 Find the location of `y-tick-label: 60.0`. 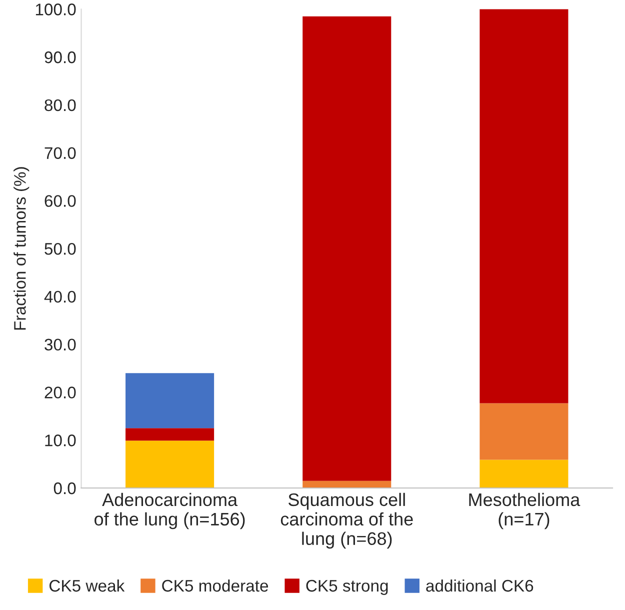

y-tick-label: 60.0 is located at coordinates (60, 201).